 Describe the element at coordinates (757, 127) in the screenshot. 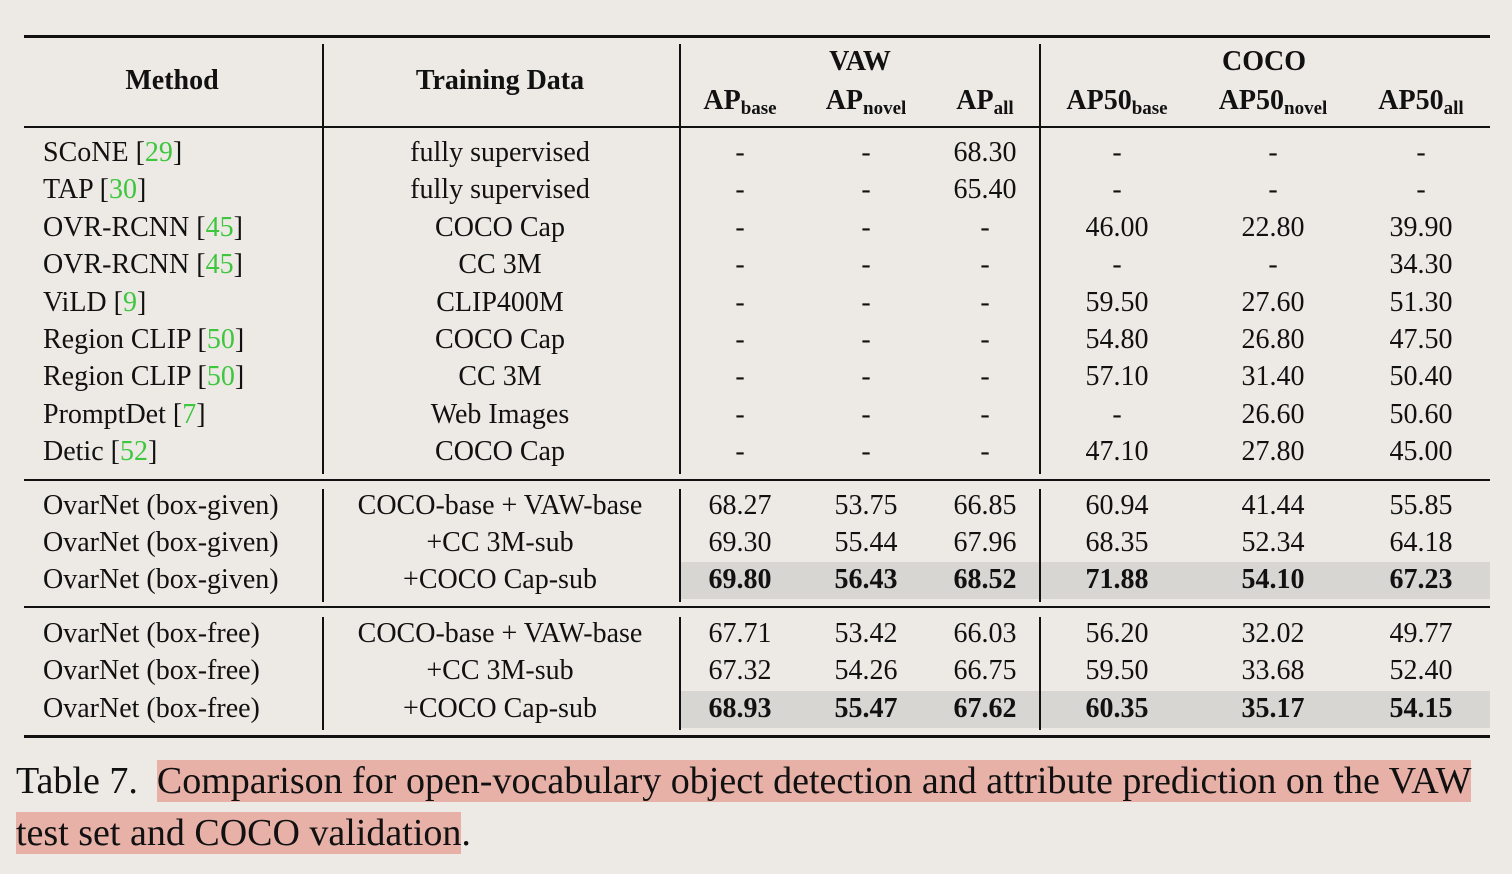

I see `header-rule` at that location.